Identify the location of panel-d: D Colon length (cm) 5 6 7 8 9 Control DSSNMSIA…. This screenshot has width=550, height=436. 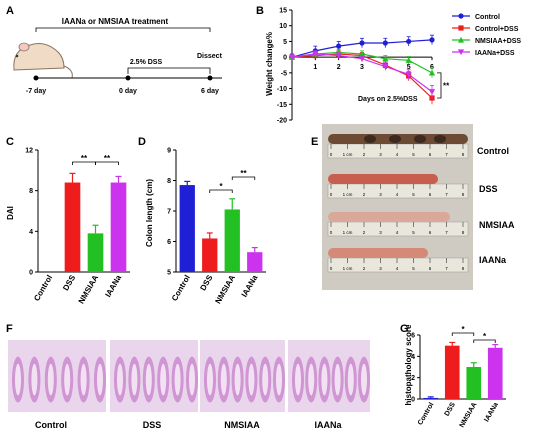
(202, 220).